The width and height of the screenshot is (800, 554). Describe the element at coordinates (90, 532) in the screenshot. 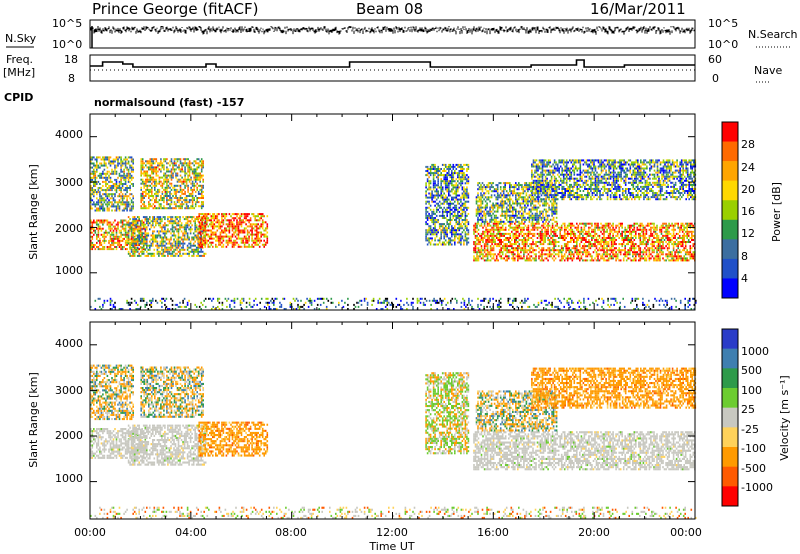

I see `xtick-0000: 00:00` at that location.